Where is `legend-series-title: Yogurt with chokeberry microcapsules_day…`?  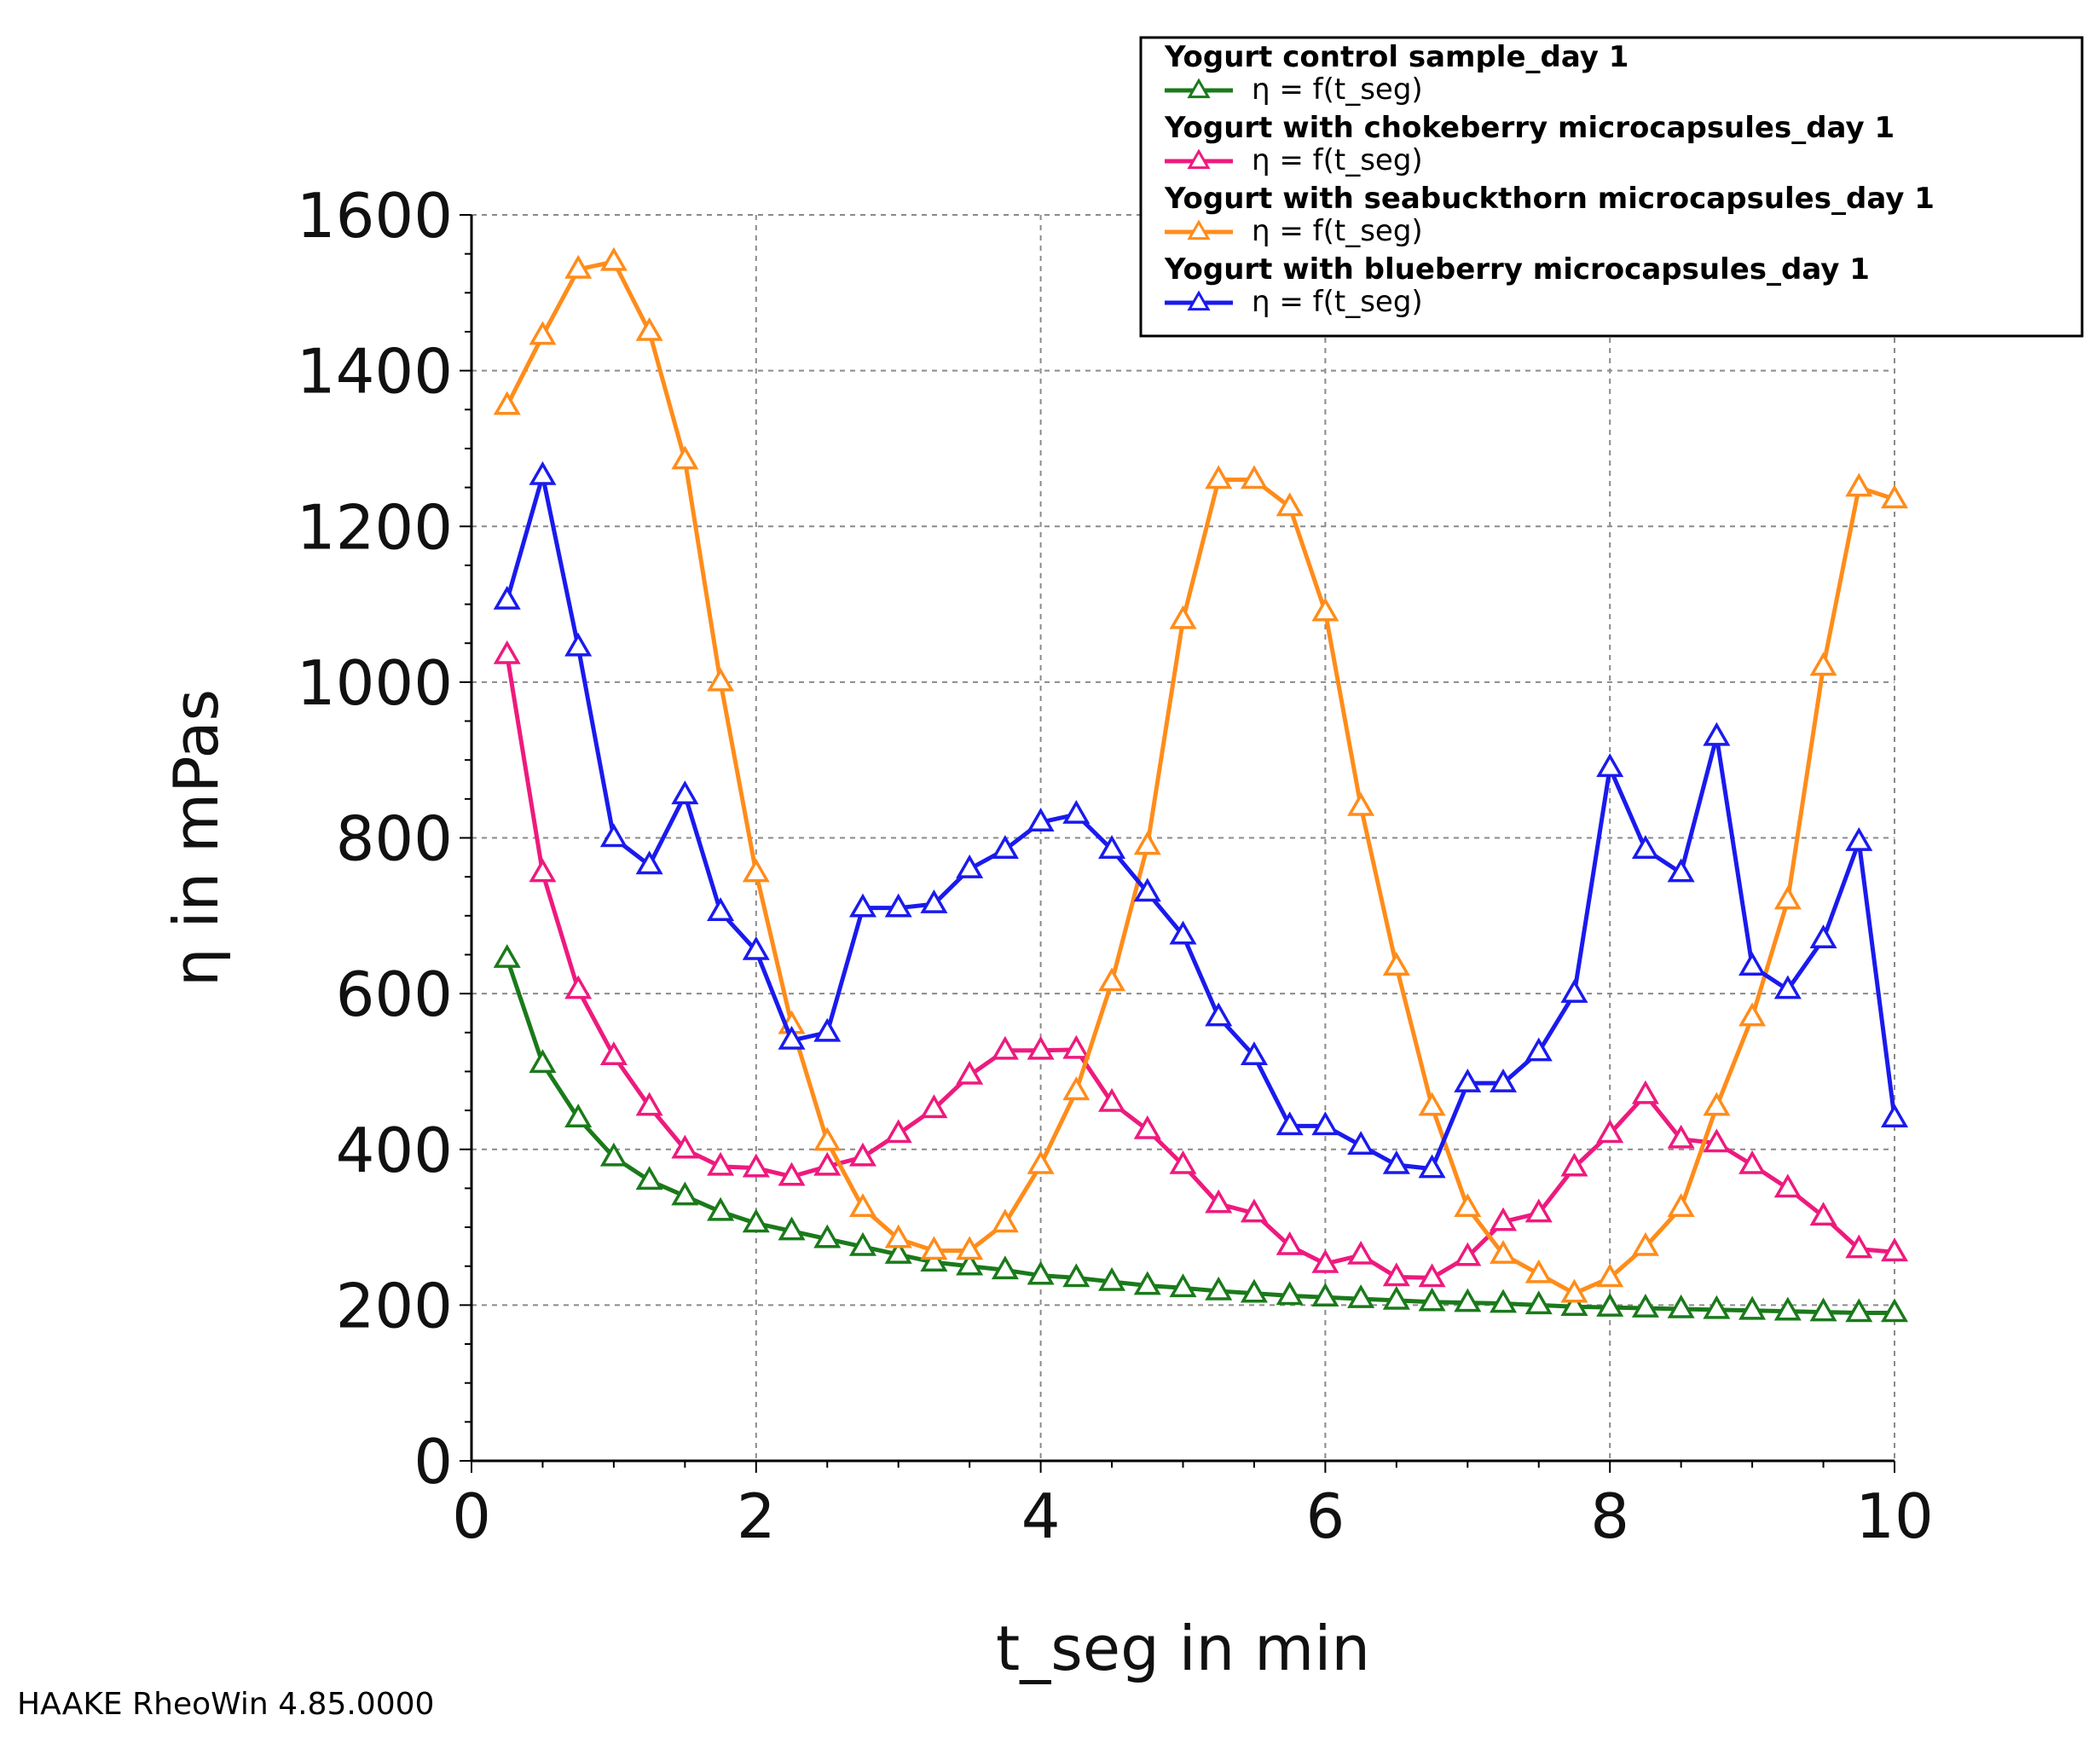 legend-series-title: Yogurt with chokeberry microcapsules_day… is located at coordinates (1529, 128).